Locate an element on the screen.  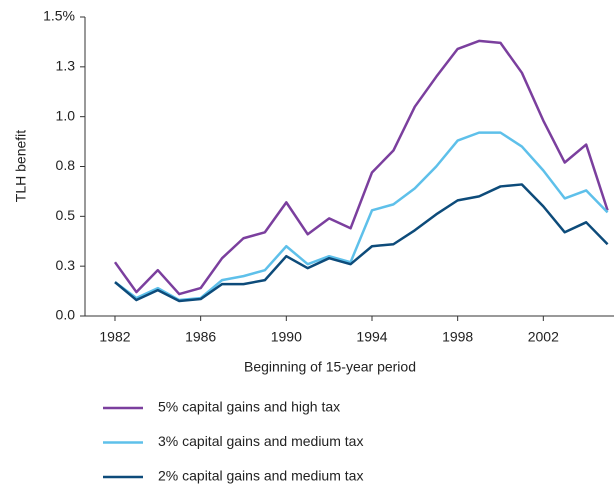
y-axis-title: TLH benefit is located at coordinates (21, 166).